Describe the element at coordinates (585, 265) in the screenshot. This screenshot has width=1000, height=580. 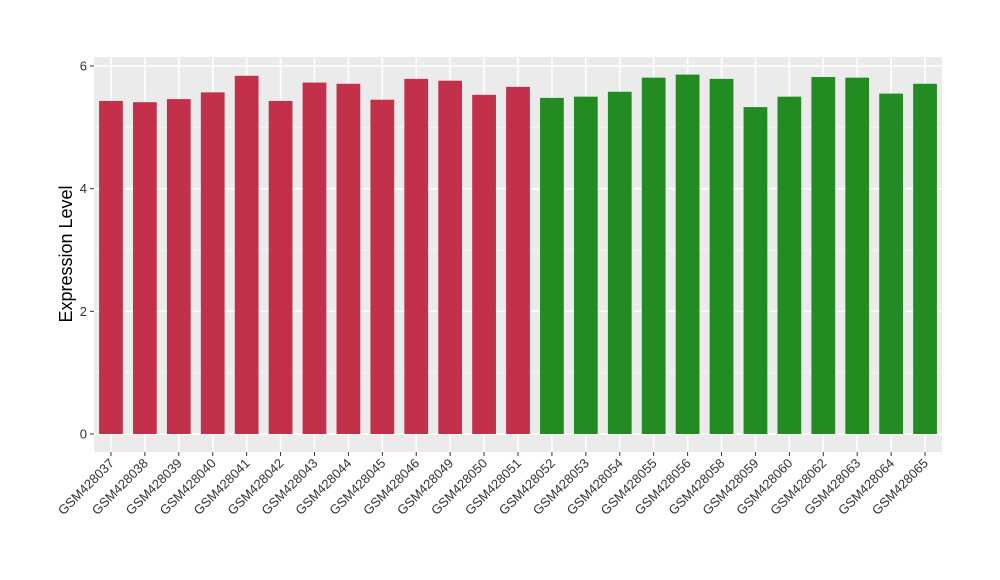
I see `bar-GSM428053` at that location.